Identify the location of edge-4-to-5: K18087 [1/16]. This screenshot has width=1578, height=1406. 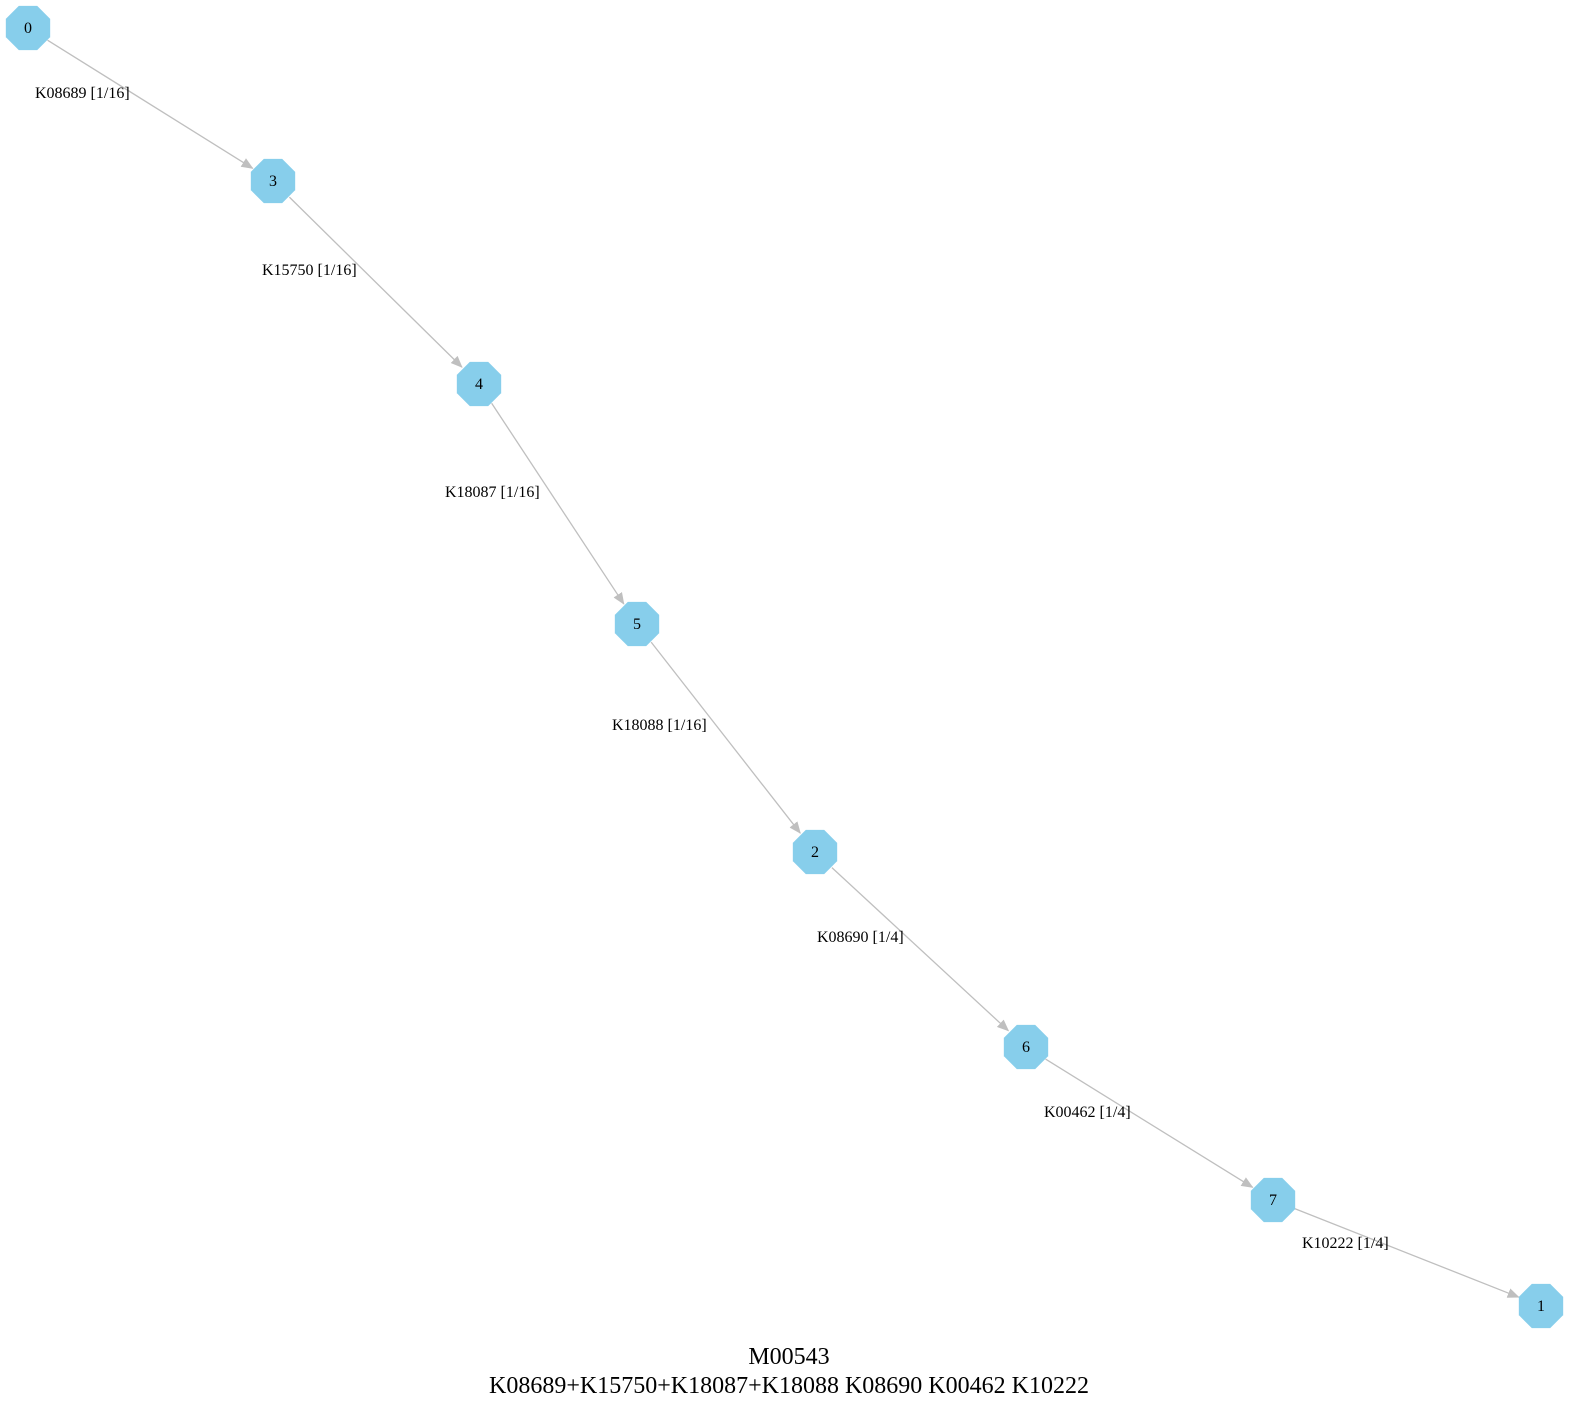
(535, 503).